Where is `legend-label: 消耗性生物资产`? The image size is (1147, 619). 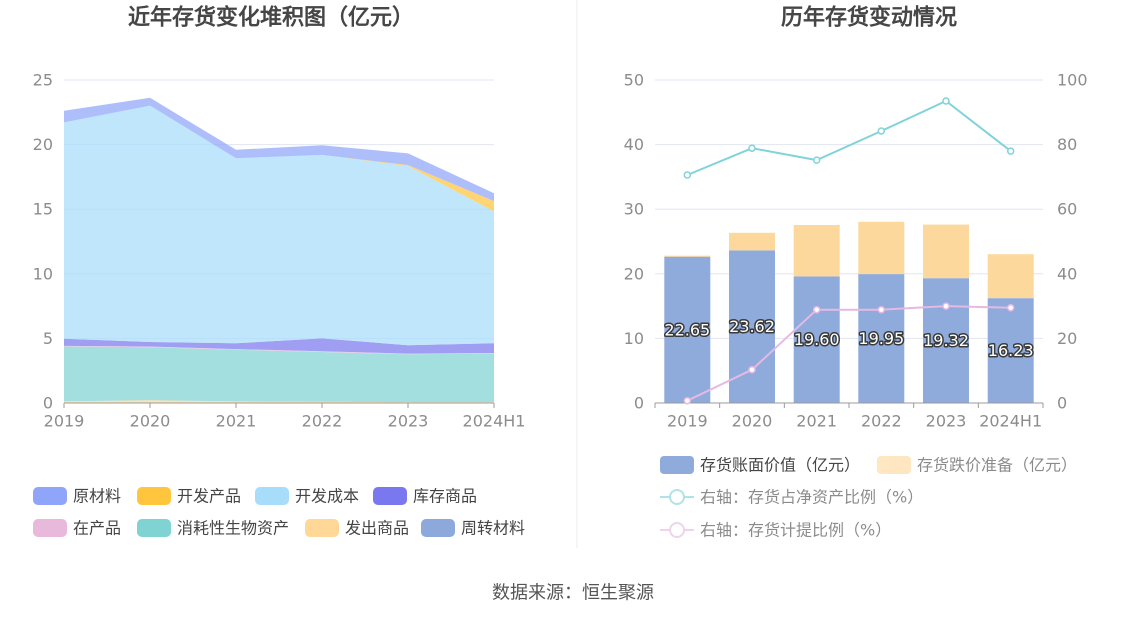
legend-label: 消耗性生物资产 is located at coordinates (233, 528).